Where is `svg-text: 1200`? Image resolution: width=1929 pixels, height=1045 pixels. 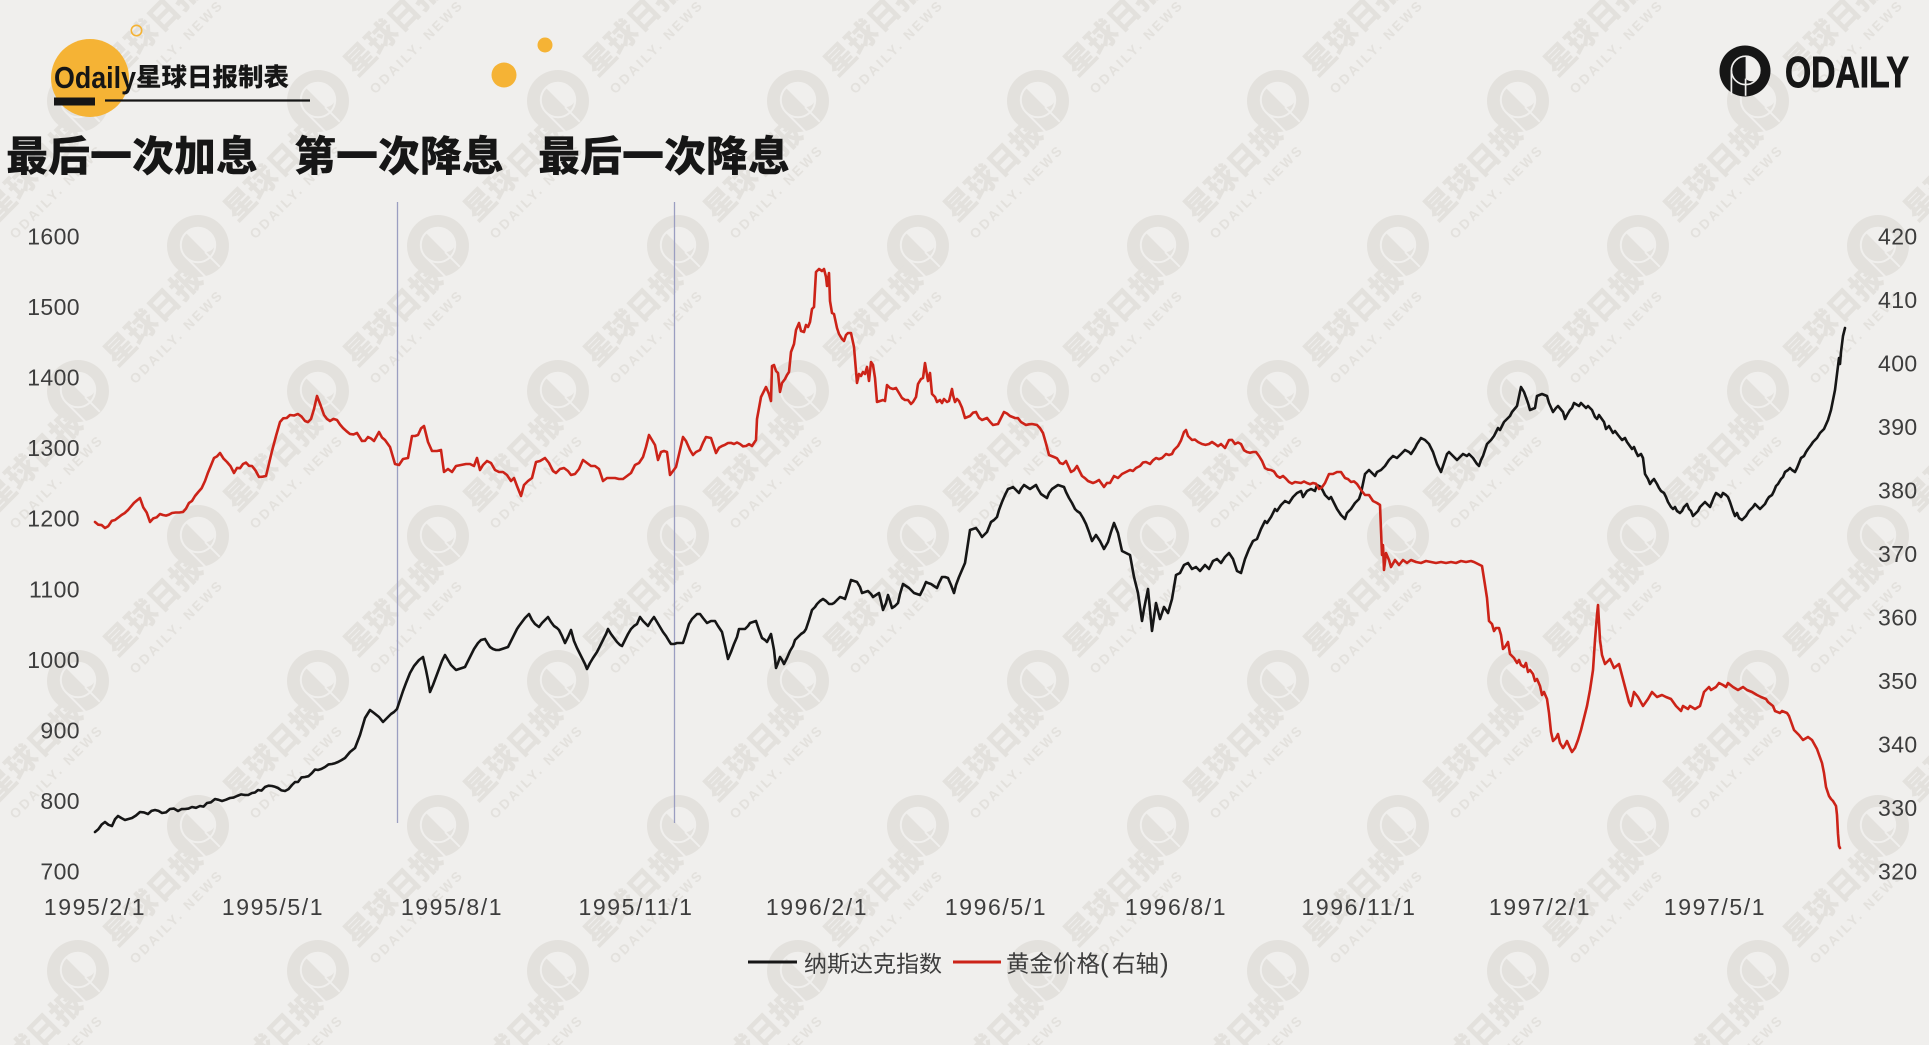
svg-text: 1200 is located at coordinates (53, 519).